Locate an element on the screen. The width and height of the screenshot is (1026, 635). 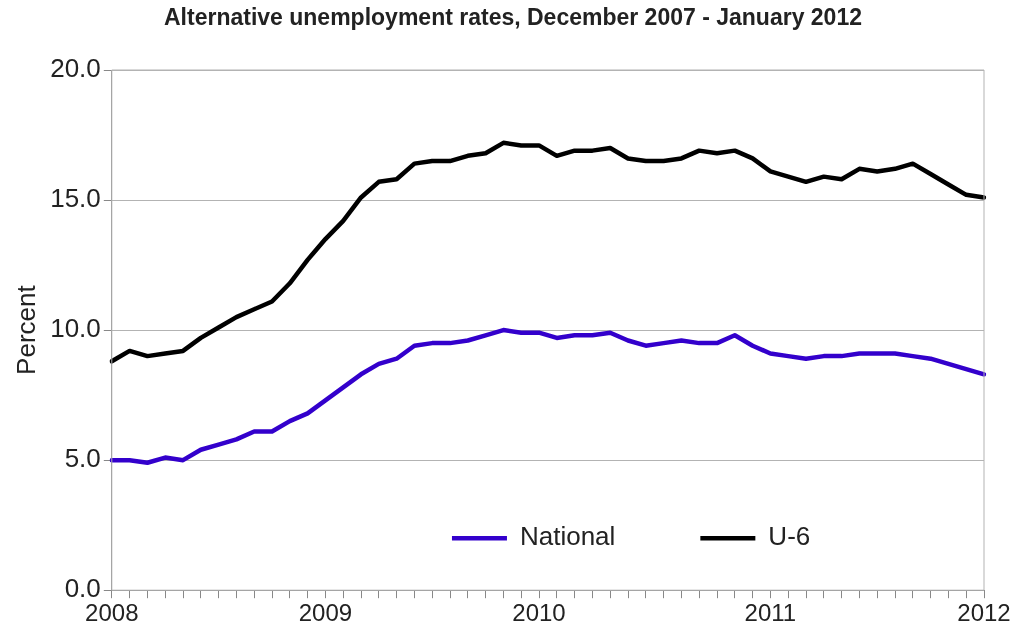
legend-label: National is located at coordinates (567, 536).